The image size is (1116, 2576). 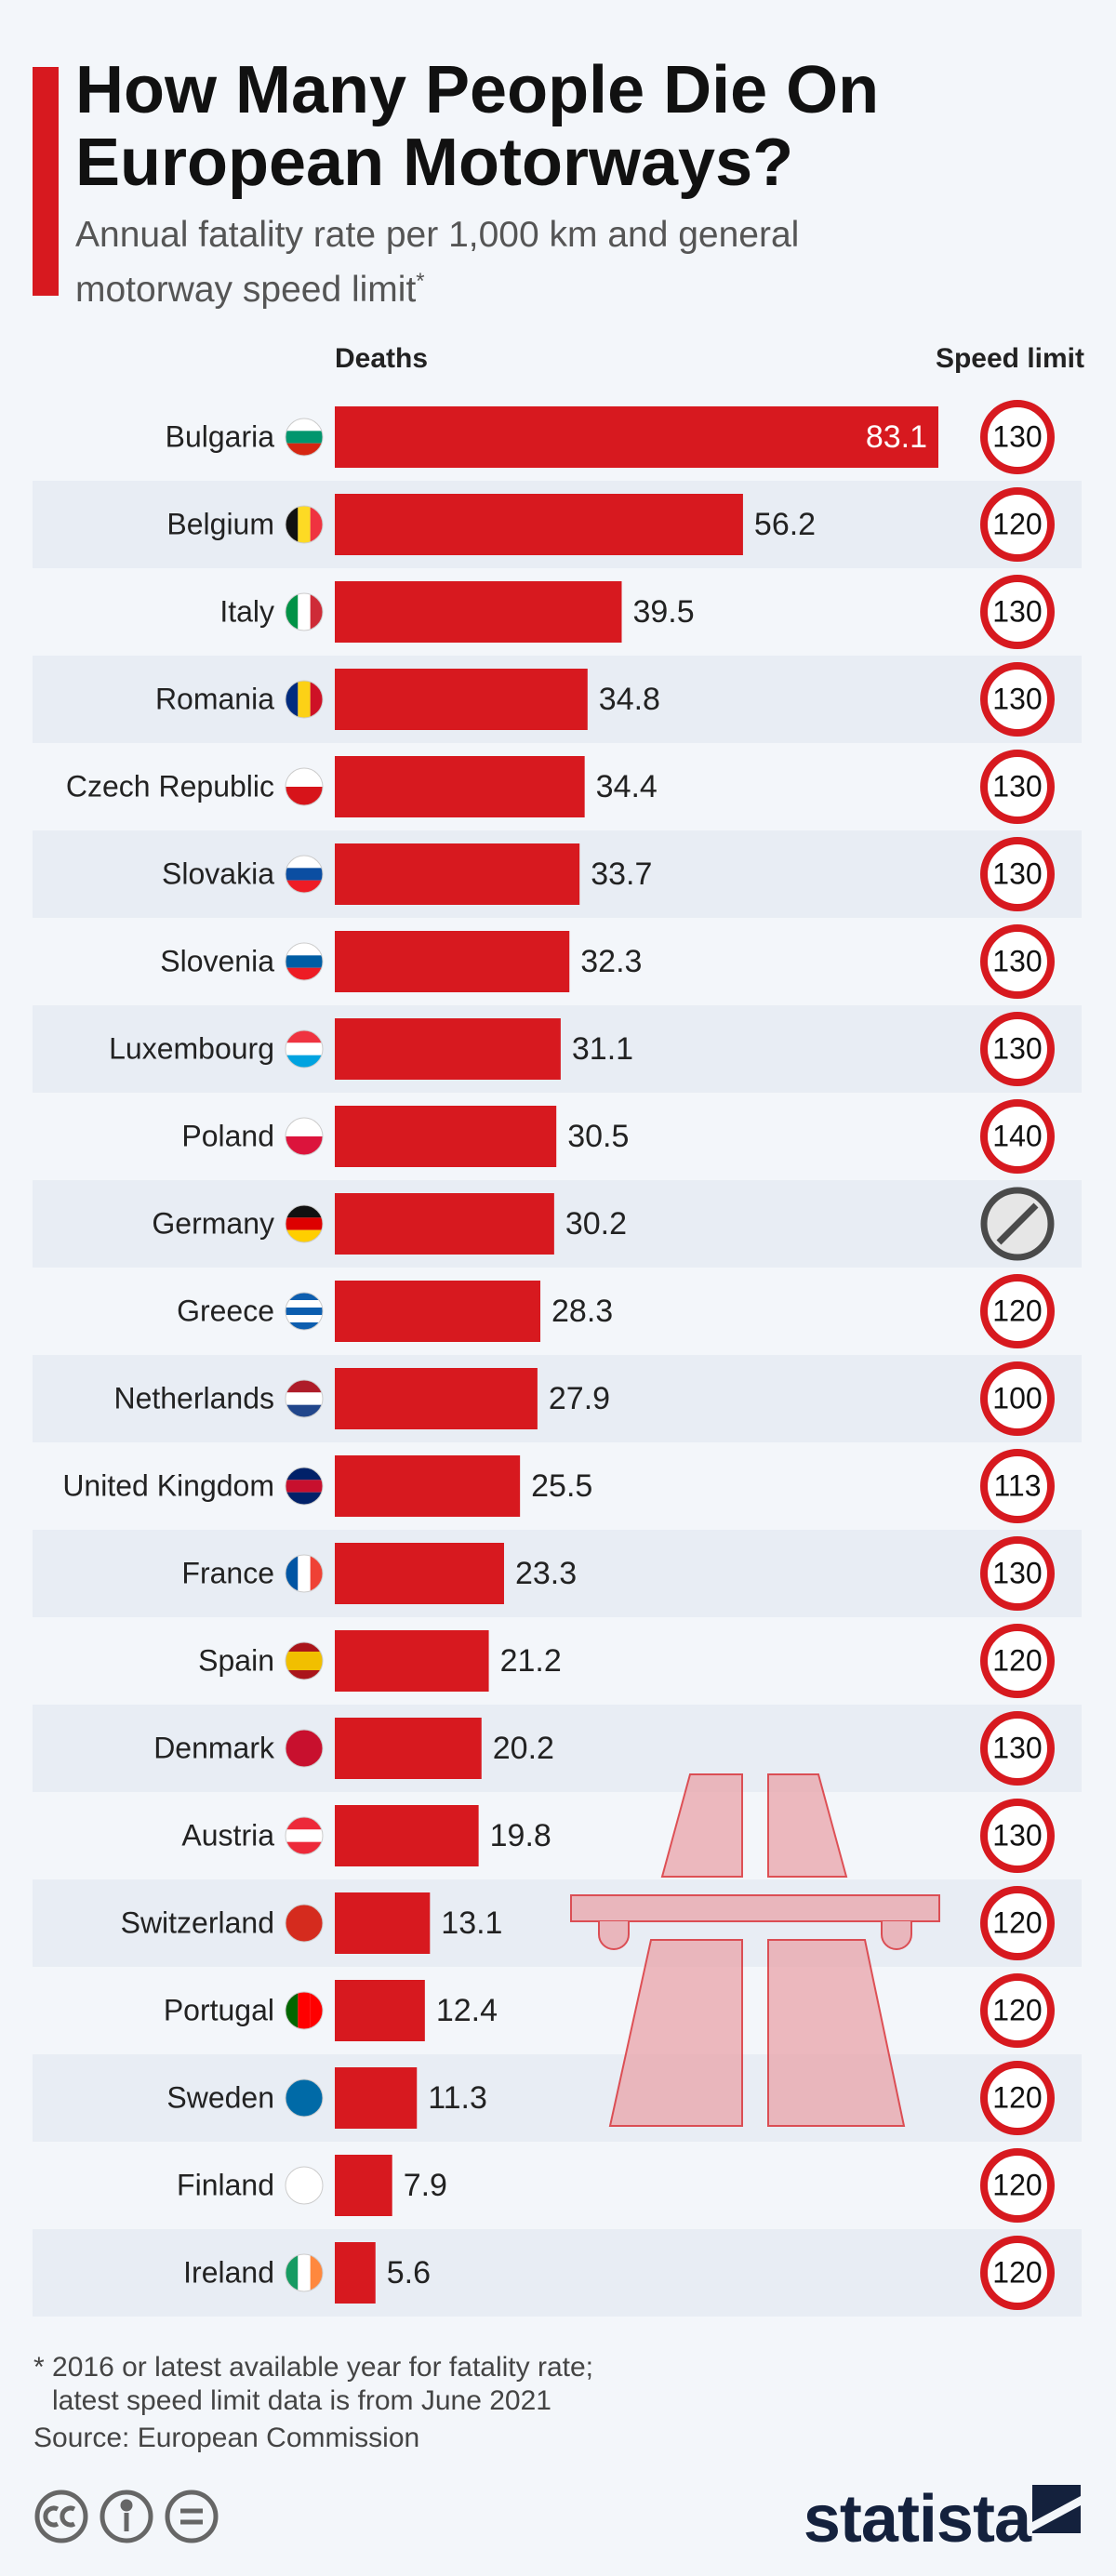 I want to click on category-label: Ireland, so click(x=228, y=2272).